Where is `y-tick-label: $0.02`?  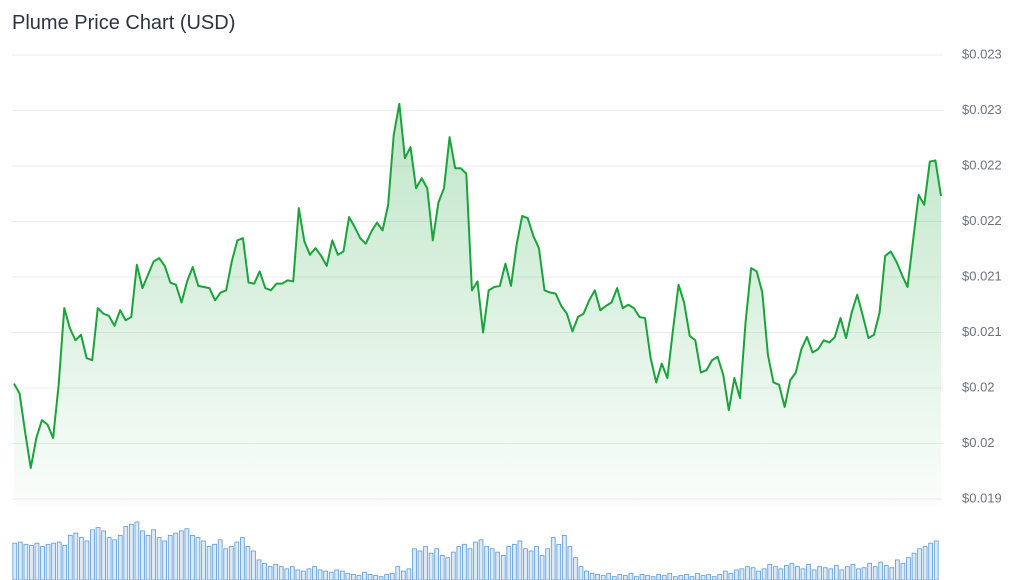 y-tick-label: $0.02 is located at coordinates (978, 442).